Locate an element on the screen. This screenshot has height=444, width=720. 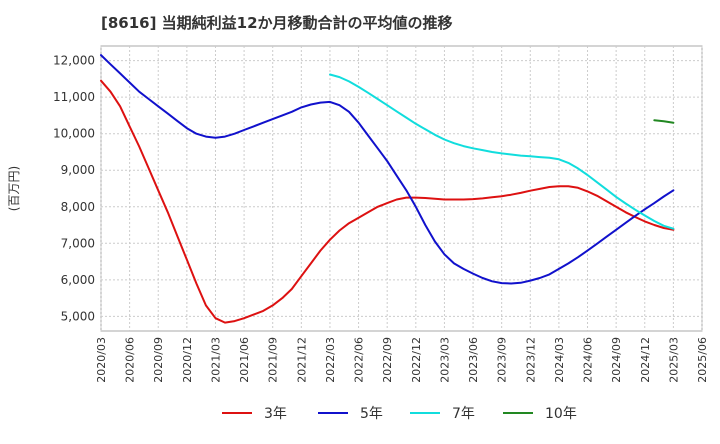
y-tick-label: 10,000 is located at coordinates (74, 134).